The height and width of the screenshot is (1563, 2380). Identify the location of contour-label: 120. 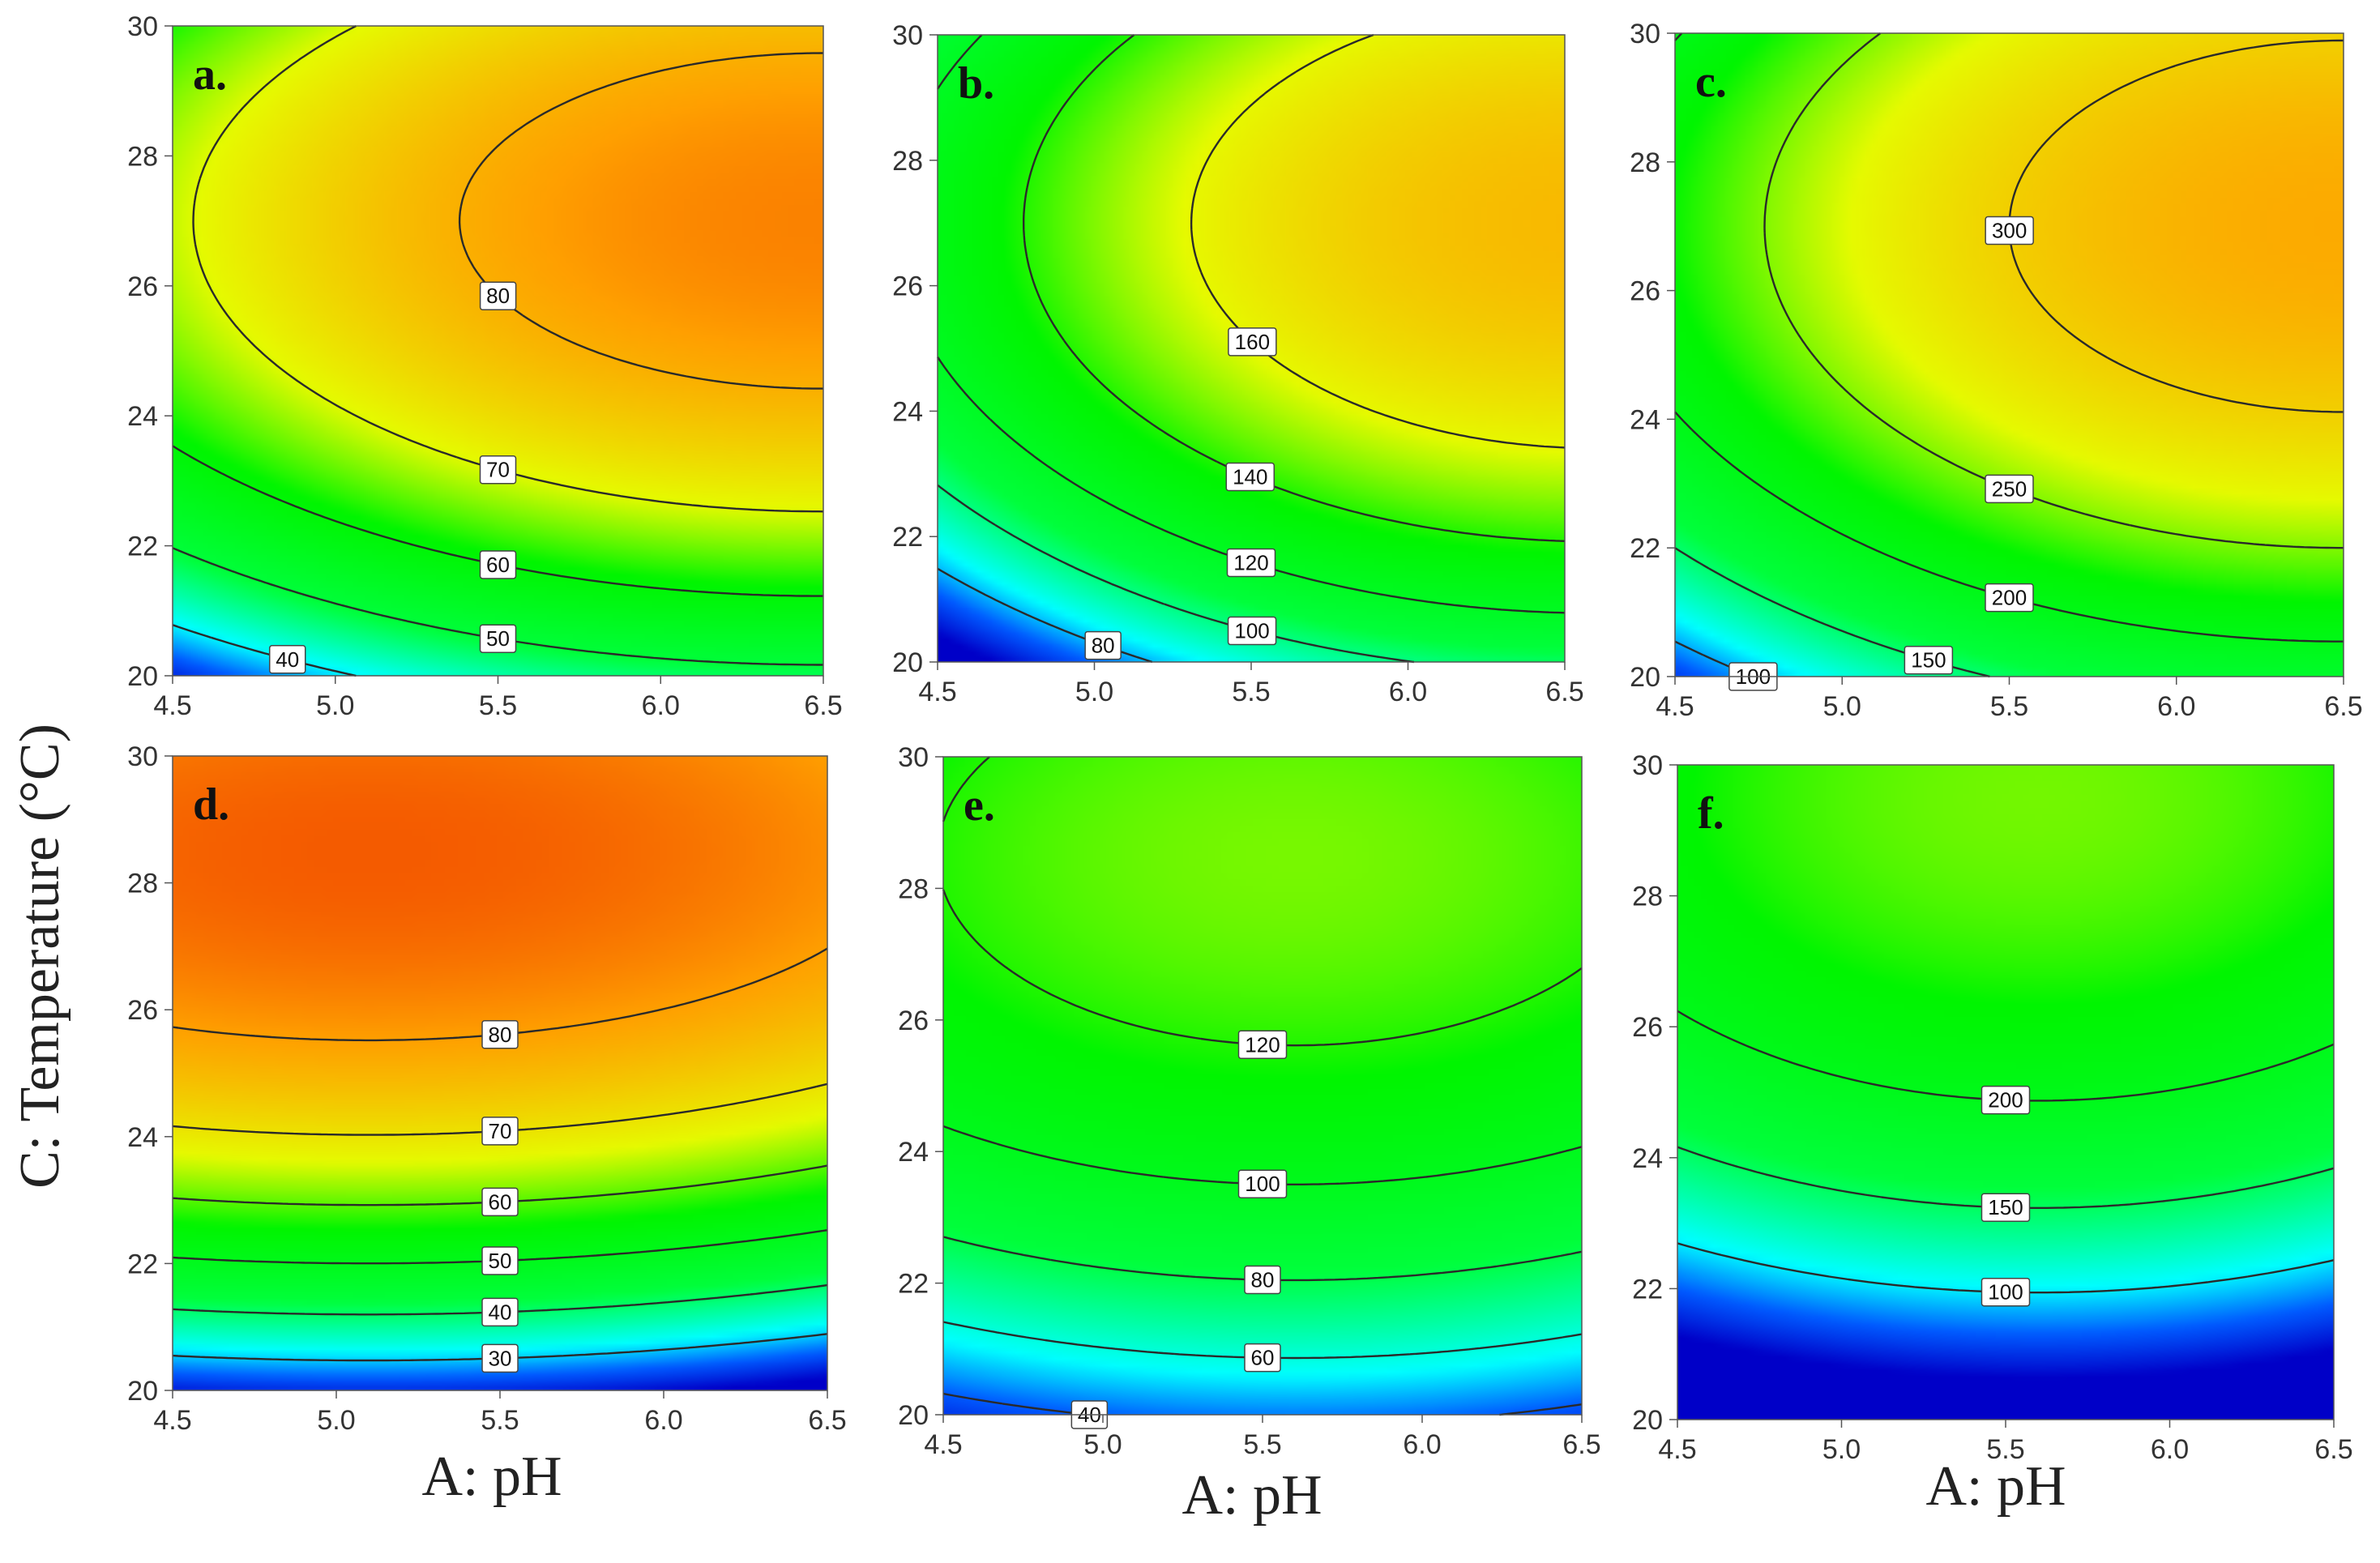
(1262, 1044).